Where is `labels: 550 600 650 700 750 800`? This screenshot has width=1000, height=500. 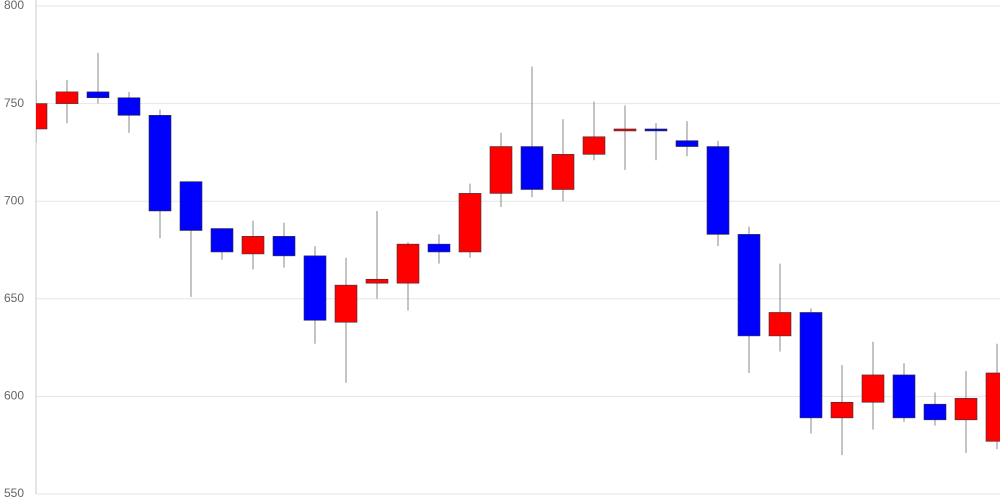
labels: 550 600 650 700 750 800 is located at coordinates (14, 250).